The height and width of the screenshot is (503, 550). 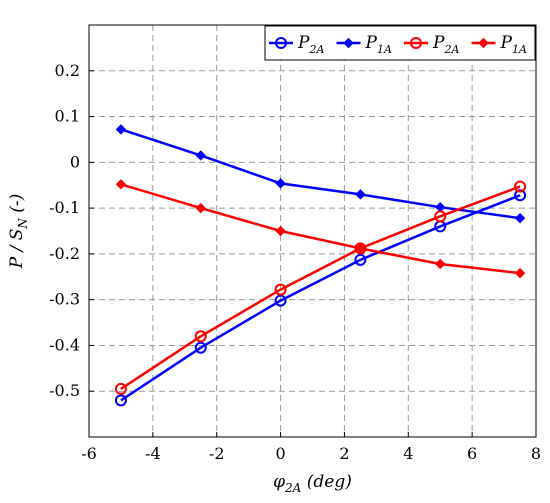 I want to click on x-tick-label: 4, so click(x=408, y=453).